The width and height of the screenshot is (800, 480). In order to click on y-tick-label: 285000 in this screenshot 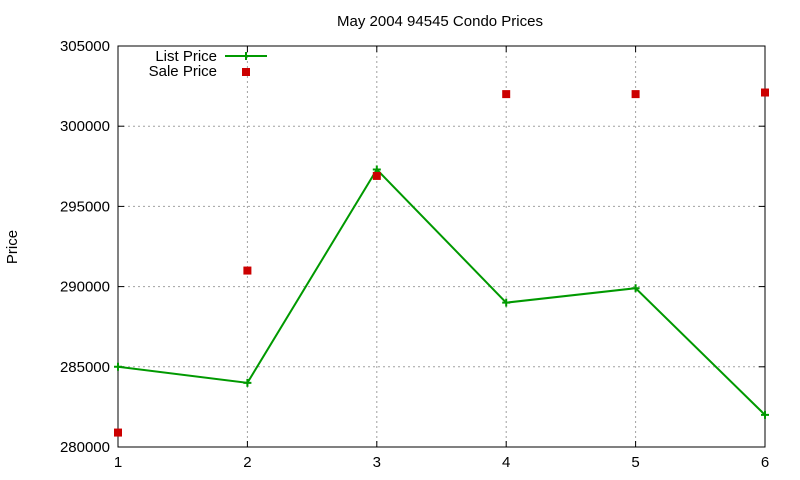, I will do `click(85, 367)`.